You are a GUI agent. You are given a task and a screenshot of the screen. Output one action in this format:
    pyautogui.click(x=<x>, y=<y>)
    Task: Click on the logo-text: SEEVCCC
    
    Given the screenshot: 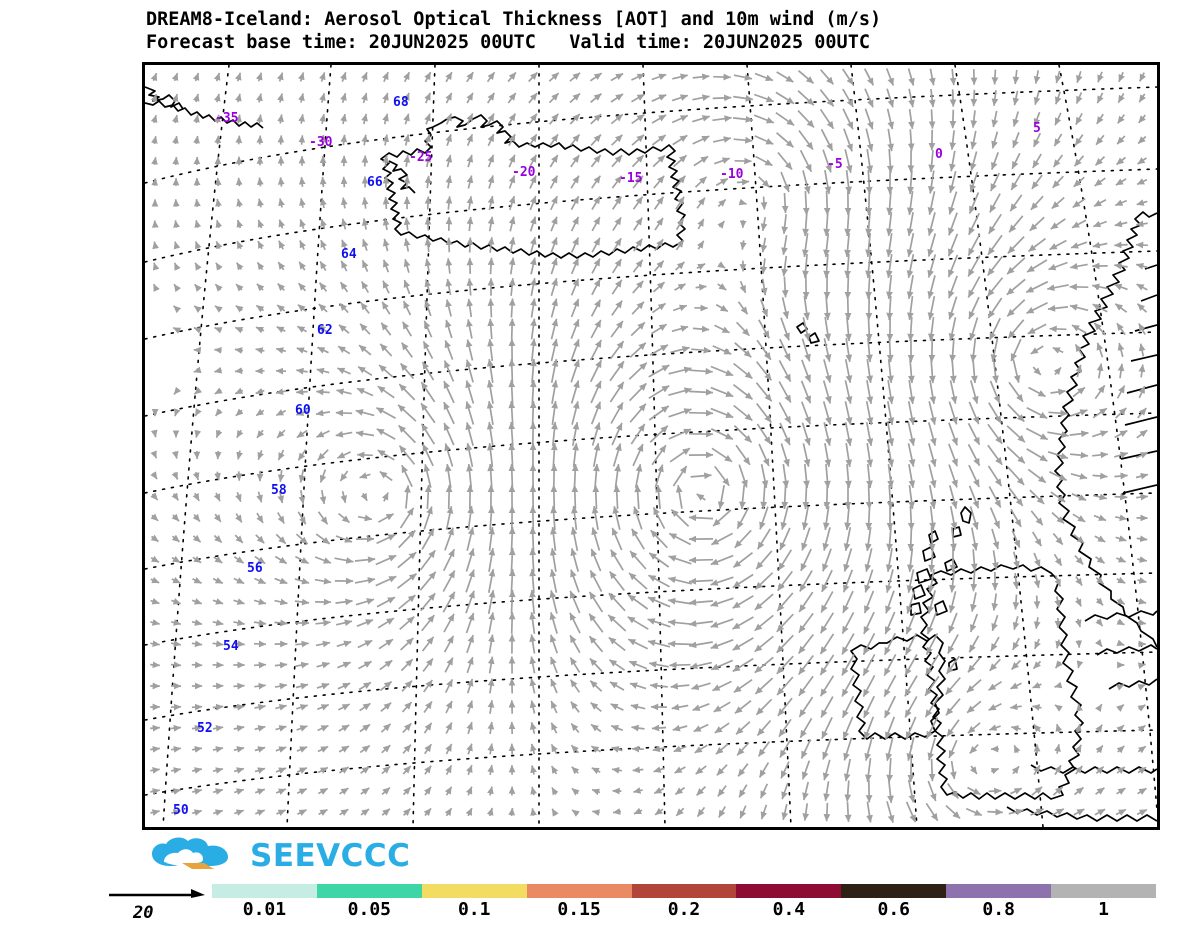 What is the action you would take?
    pyautogui.click(x=330, y=855)
    